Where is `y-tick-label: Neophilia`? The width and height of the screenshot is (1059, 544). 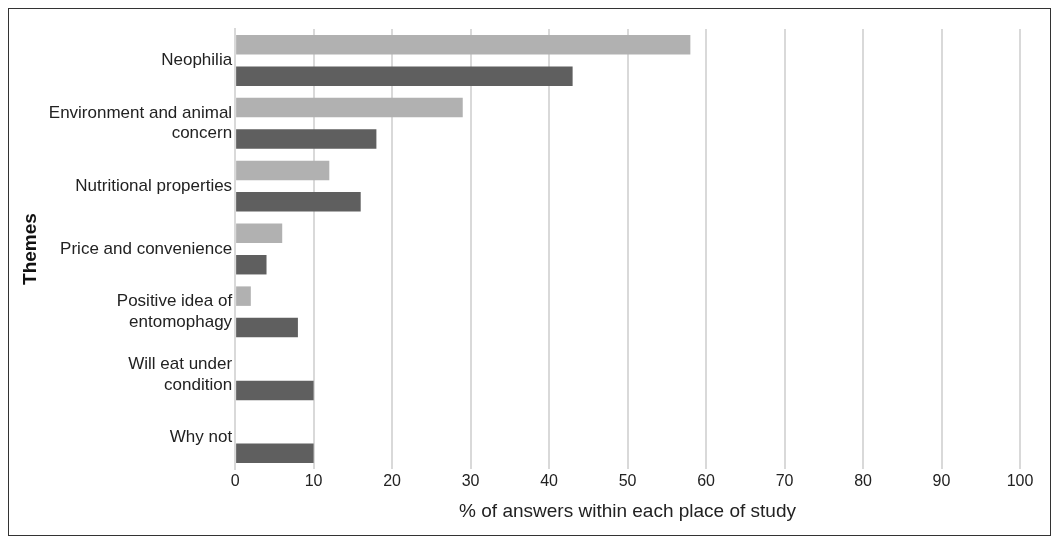
y-tick-label: Neophilia is located at coordinates (197, 60).